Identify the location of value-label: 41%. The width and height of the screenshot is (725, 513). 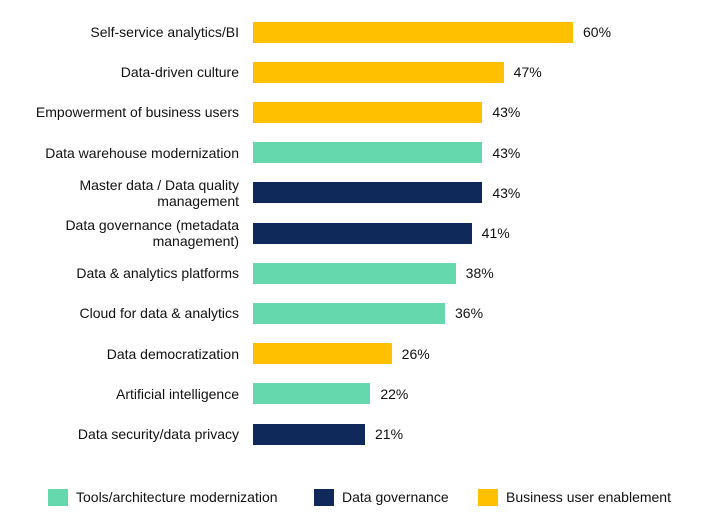
(495, 233).